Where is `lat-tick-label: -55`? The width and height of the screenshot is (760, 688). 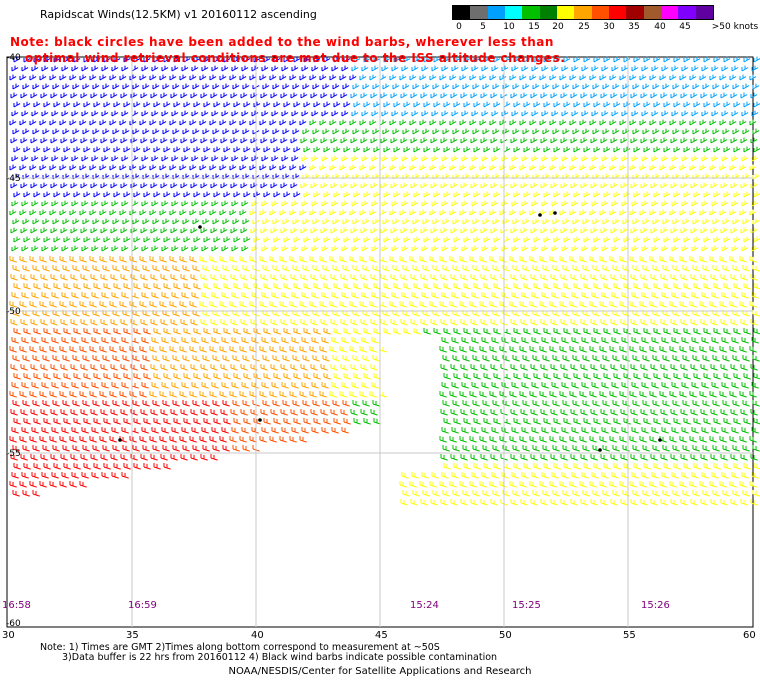
lat-tick-label: -55 is located at coordinates (13, 454).